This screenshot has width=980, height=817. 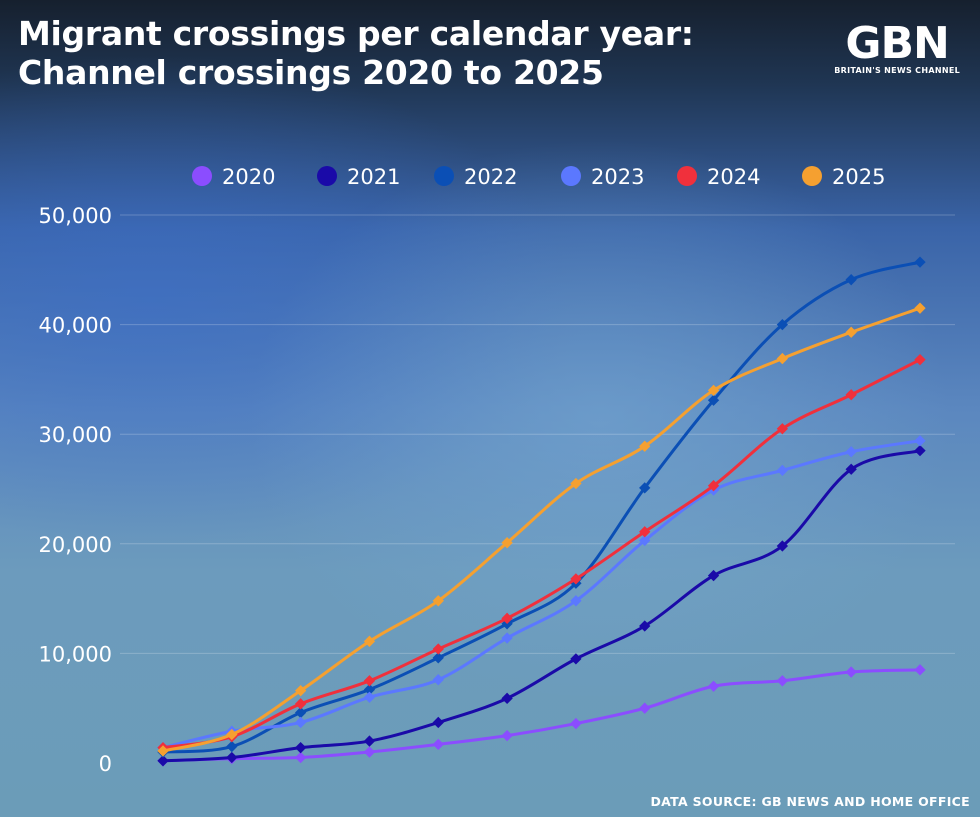 What do you see at coordinates (897, 43) in the screenshot?
I see `logo-mark: GBN` at bounding box center [897, 43].